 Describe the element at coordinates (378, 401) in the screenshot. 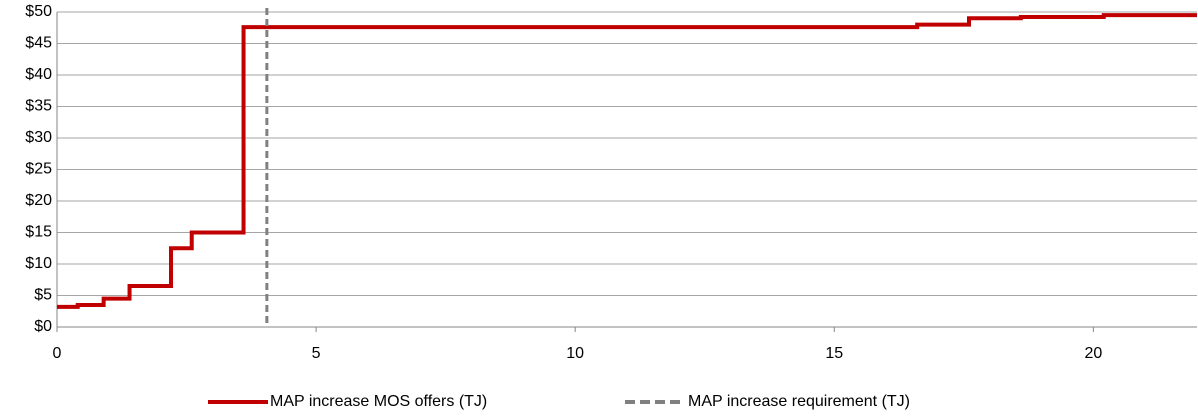

I see `legend-label: MAP increase MOS offers (TJ)` at that location.